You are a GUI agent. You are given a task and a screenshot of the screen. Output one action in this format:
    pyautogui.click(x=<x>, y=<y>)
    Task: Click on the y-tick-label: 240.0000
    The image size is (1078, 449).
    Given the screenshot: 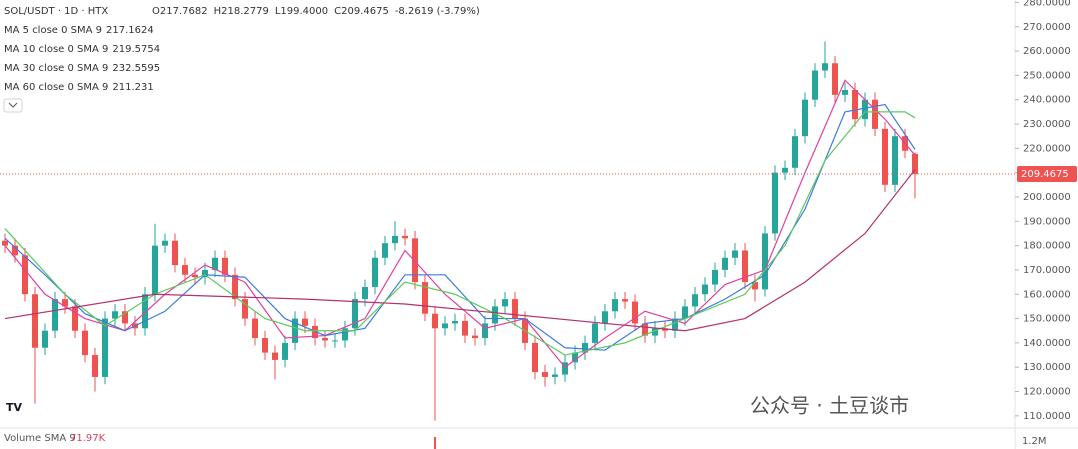 What is the action you would take?
    pyautogui.click(x=1047, y=100)
    